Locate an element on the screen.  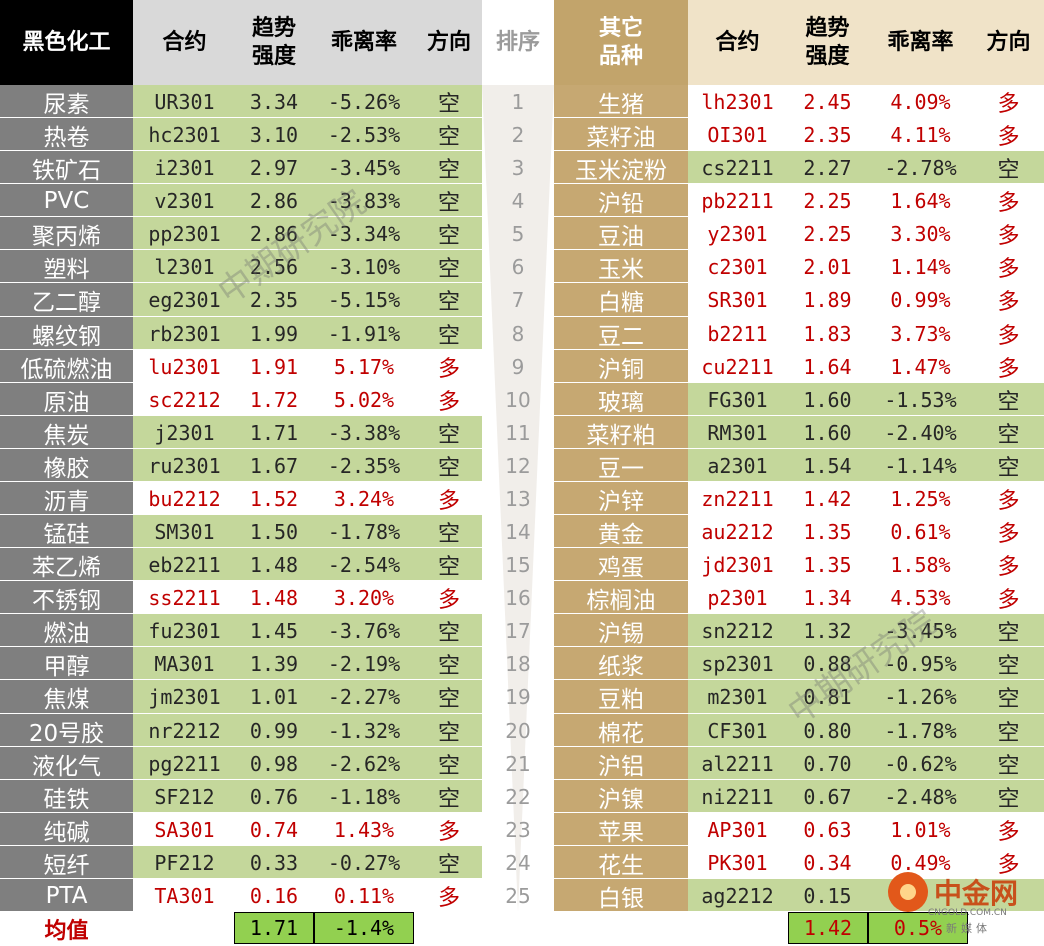
left-row-deviation: -3.45% is located at coordinates (364, 167).